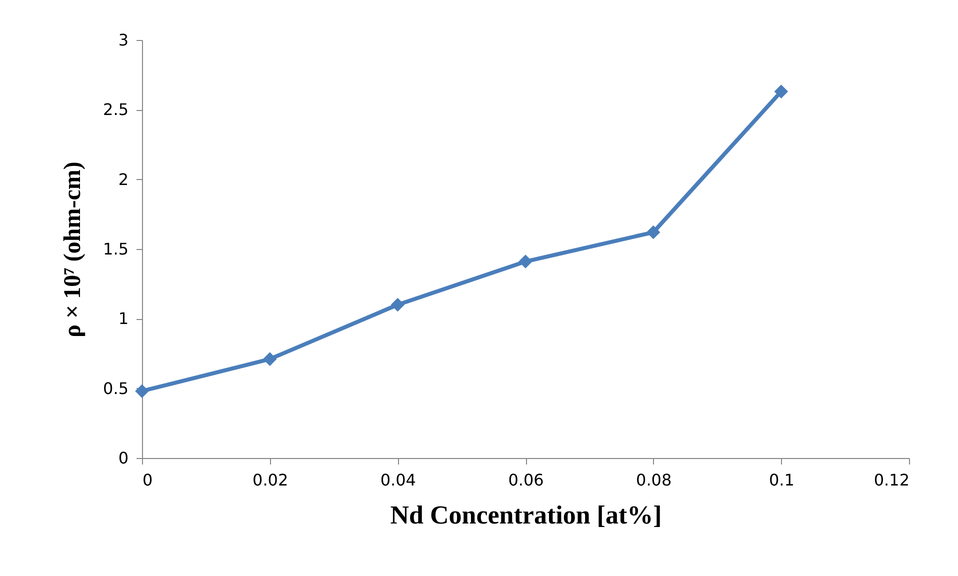  What do you see at coordinates (147, 480) in the screenshot?
I see `x-tick-label: 0` at bounding box center [147, 480].